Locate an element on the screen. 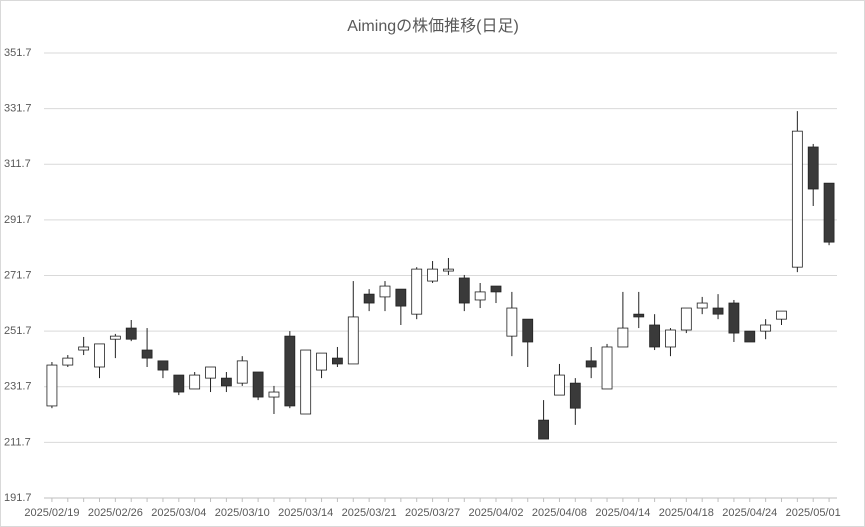 This screenshot has width=865, height=527. x-tick-label: 2025/04/02 is located at coordinates (495, 513).